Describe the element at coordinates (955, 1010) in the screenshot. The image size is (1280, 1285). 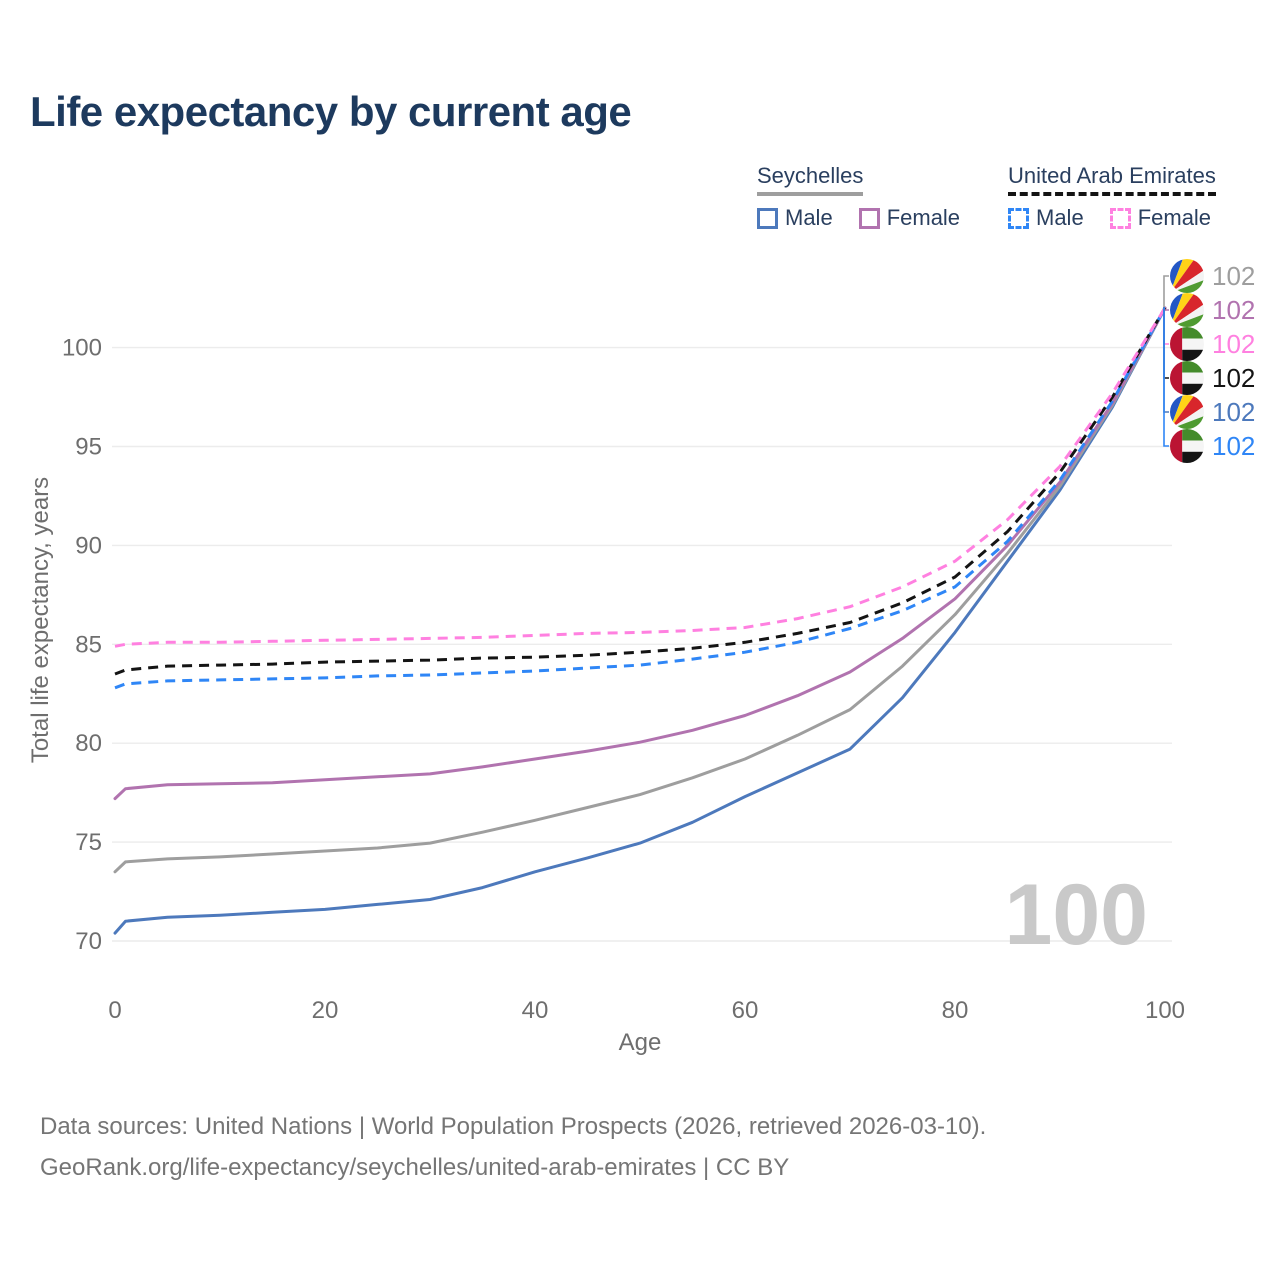
I see `x-tick-label: 80` at that location.